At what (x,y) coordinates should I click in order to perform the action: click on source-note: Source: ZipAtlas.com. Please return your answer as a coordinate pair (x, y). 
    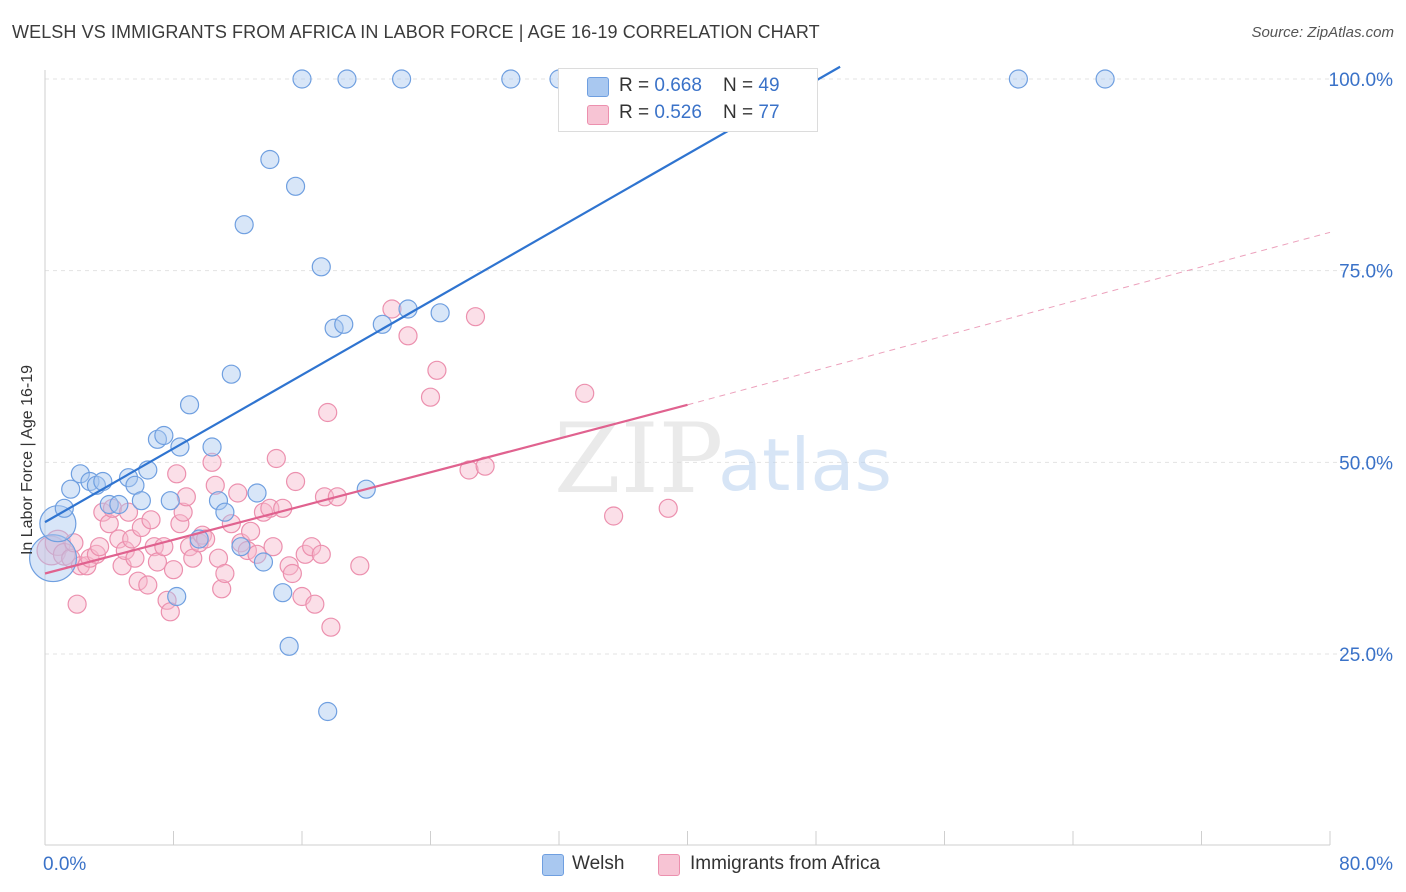
    Looking at the image, I should click on (1322, 32).